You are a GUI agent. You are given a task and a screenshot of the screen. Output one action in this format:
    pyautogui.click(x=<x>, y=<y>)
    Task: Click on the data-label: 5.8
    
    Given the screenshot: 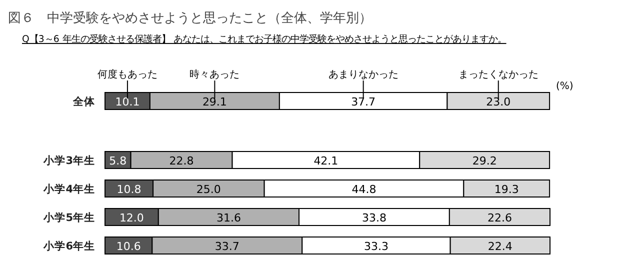 What is the action you would take?
    pyautogui.click(x=118, y=161)
    